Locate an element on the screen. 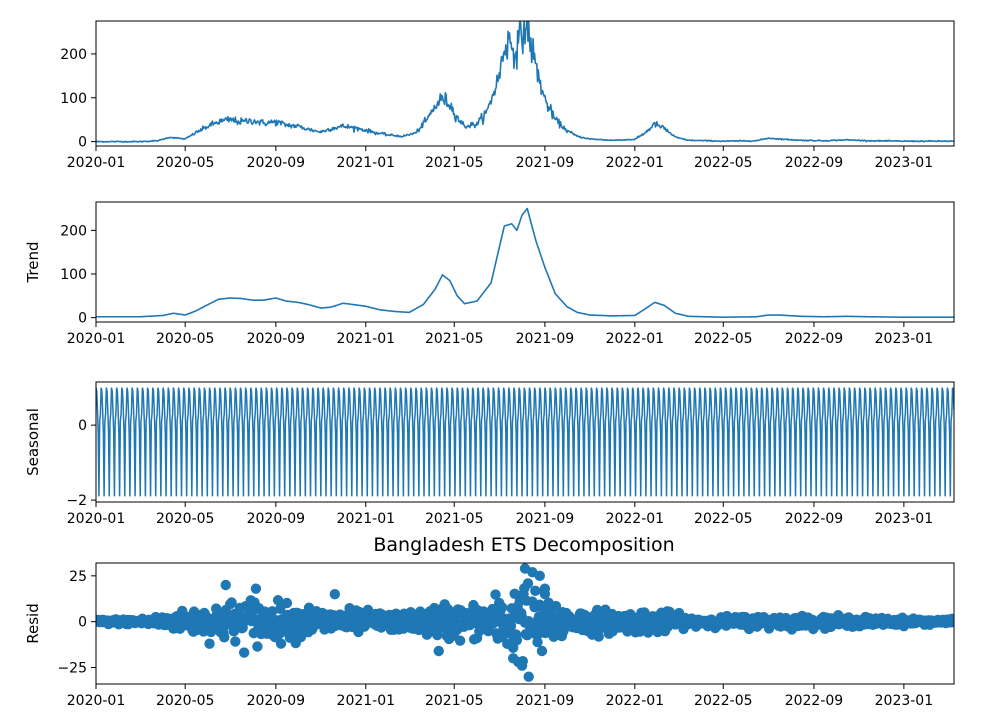  resid-ylabel: Resid is located at coordinates (33, 623).